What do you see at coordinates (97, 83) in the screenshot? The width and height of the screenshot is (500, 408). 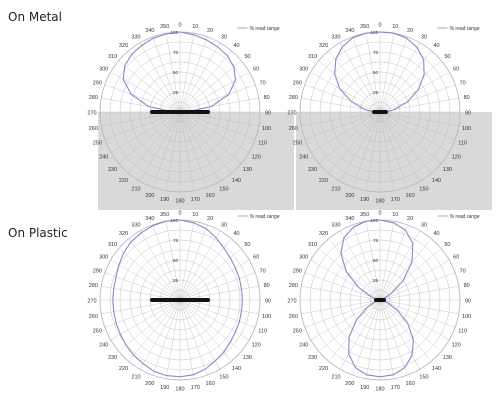 I see `angle-tick-label: 290` at bounding box center [97, 83].